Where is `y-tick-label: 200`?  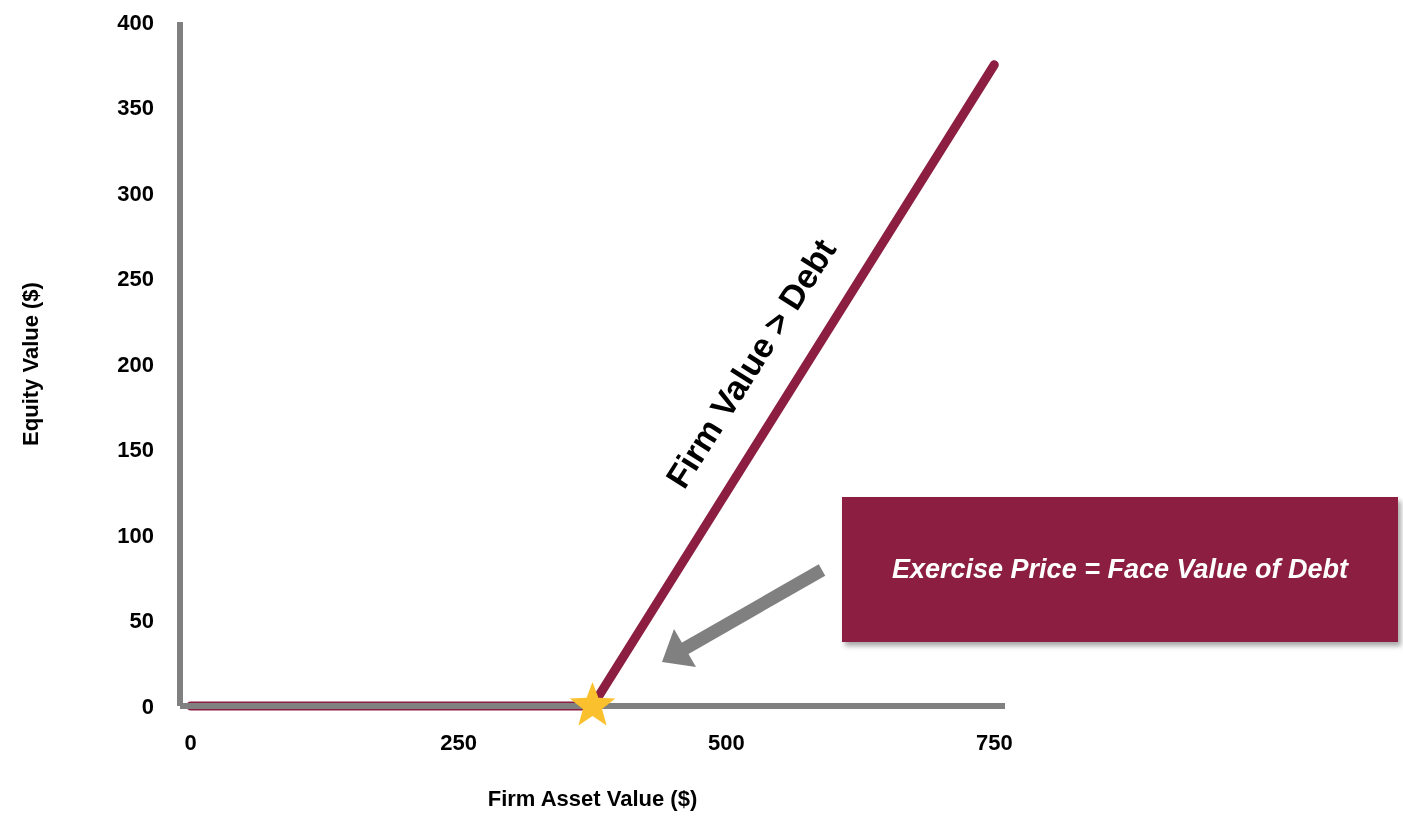 y-tick-label: 200 is located at coordinates (135, 364).